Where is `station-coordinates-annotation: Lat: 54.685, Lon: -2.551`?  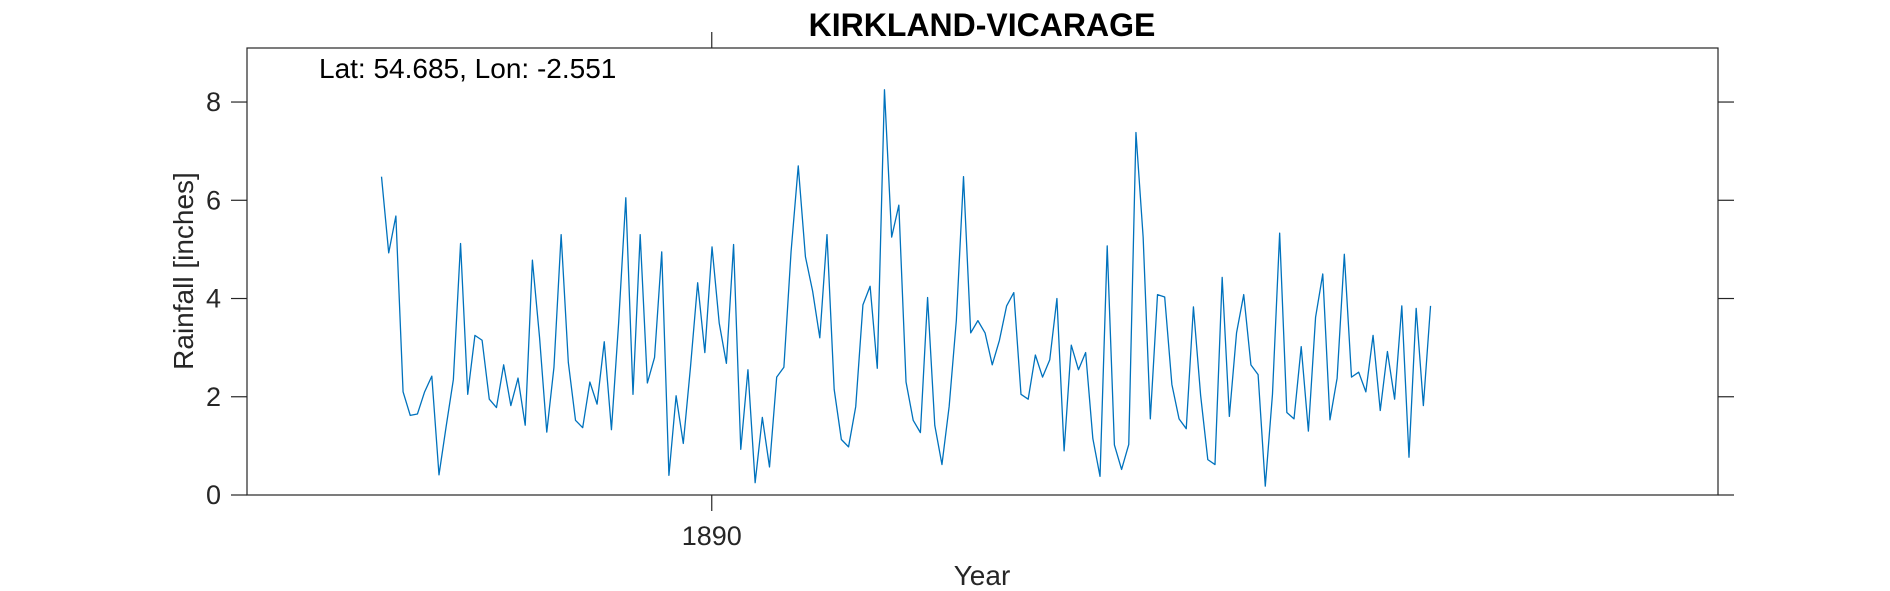 station-coordinates-annotation: Lat: 54.685, Lon: -2.551 is located at coordinates (467, 68).